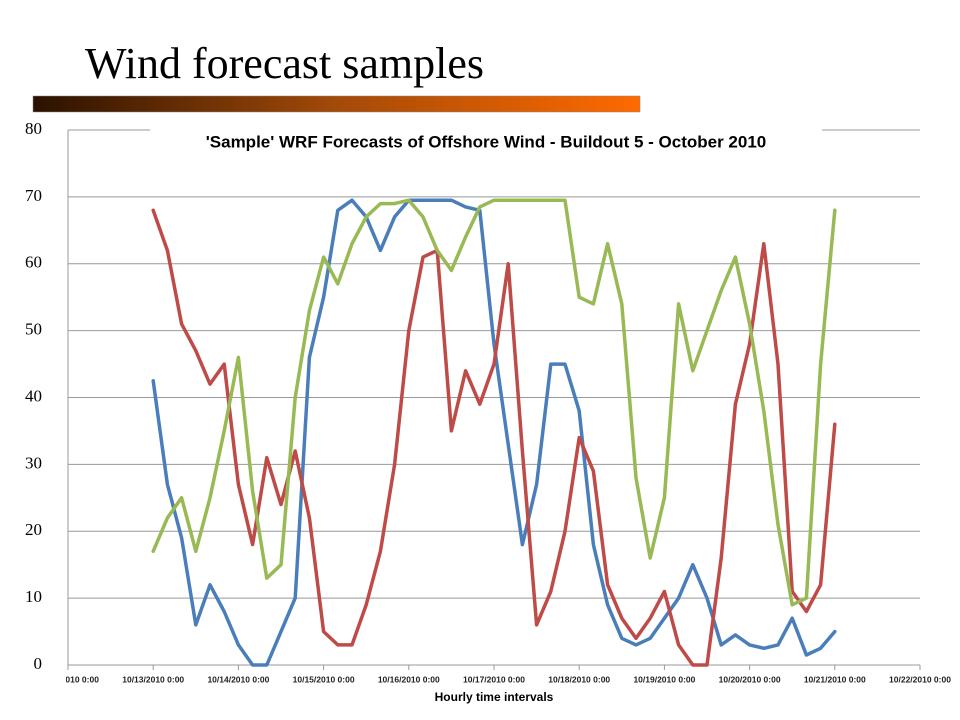 This screenshot has height=720, width=960. Describe the element at coordinates (664, 679) in the screenshot. I see `x-tick-label: 10/19/2010 0:00` at that location.